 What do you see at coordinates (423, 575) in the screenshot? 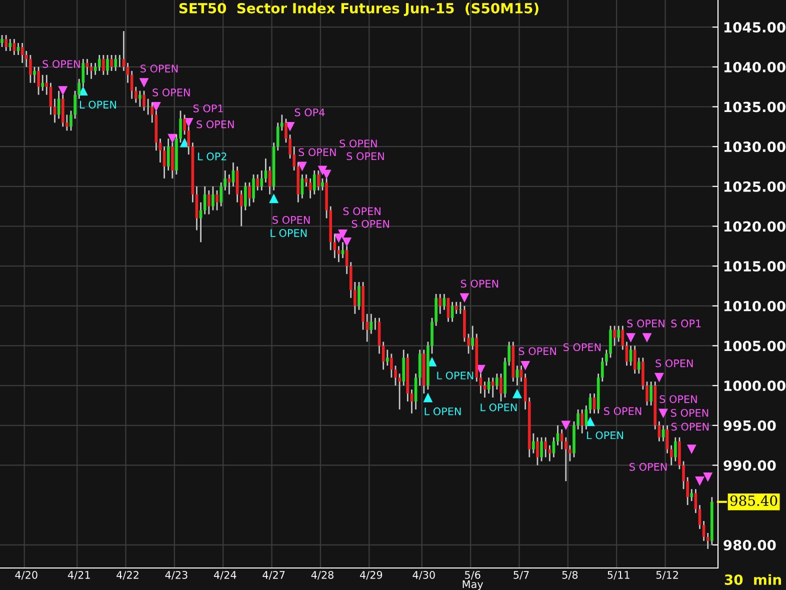
I see `x-tick-label: 4/30` at bounding box center [423, 575].